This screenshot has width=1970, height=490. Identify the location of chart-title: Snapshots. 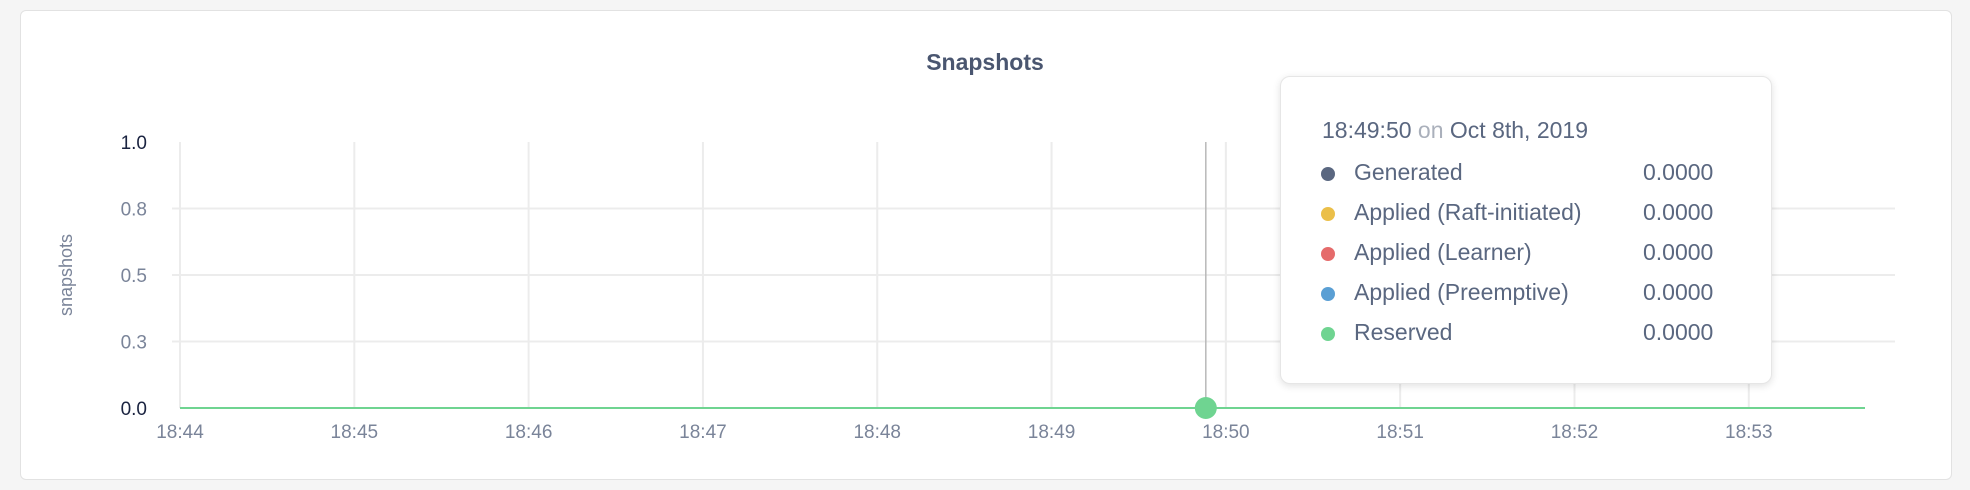
(985, 62).